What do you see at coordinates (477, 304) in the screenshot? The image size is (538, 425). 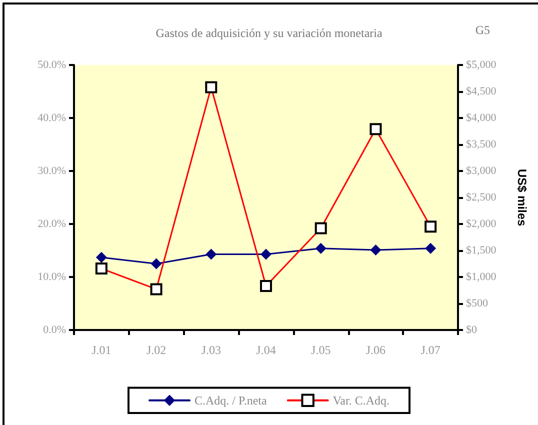 I see `y2-tick-label: $500` at bounding box center [477, 304].